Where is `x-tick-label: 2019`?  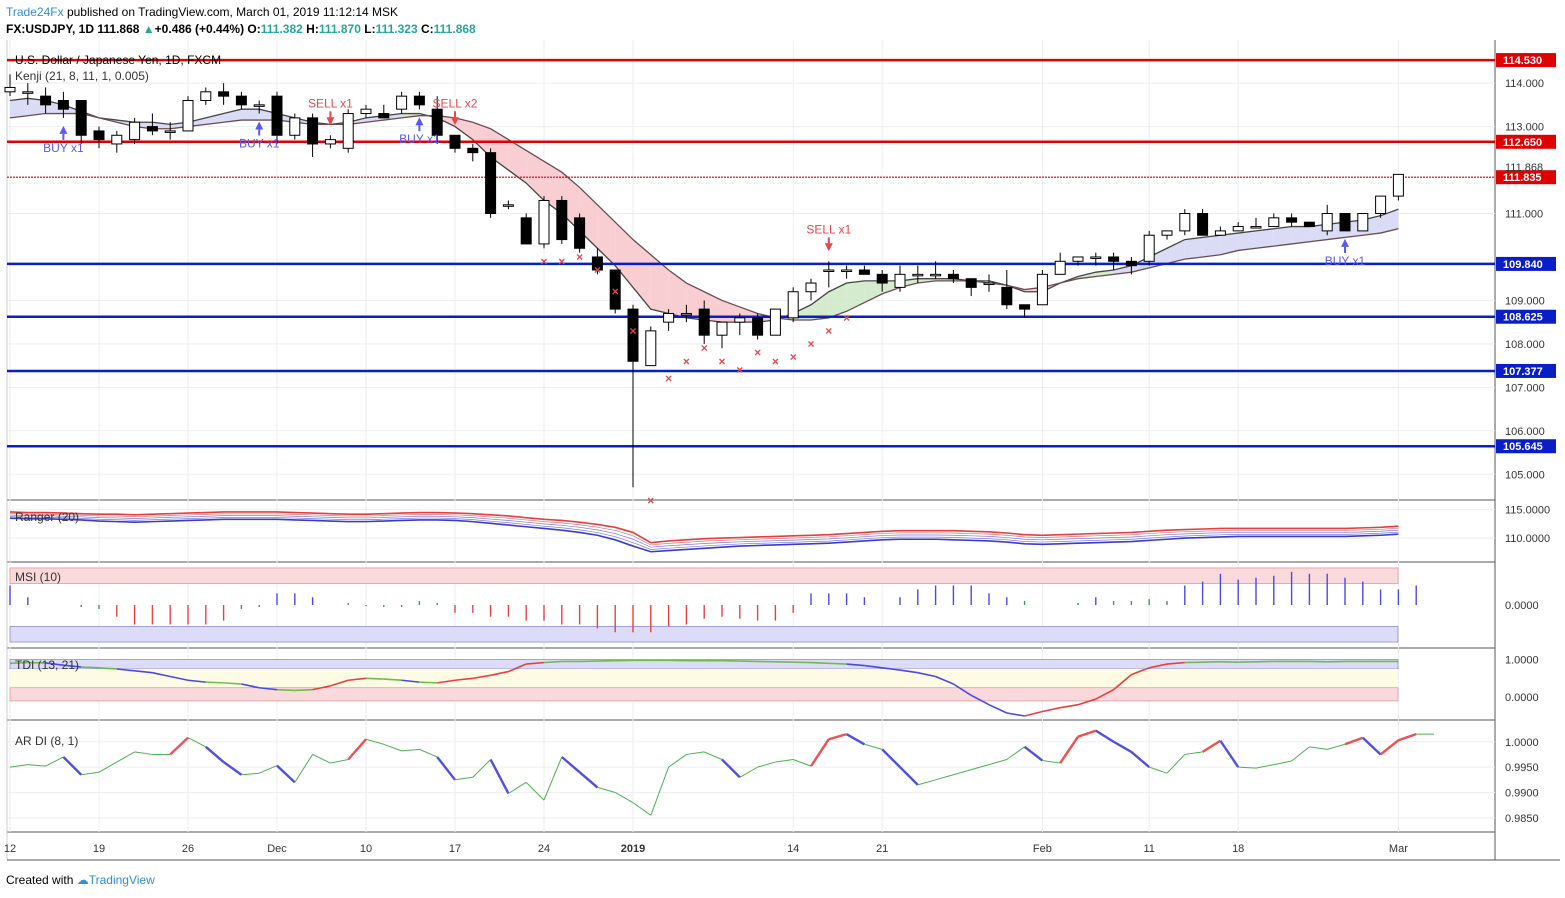
x-tick-label: 2019 is located at coordinates (633, 849).